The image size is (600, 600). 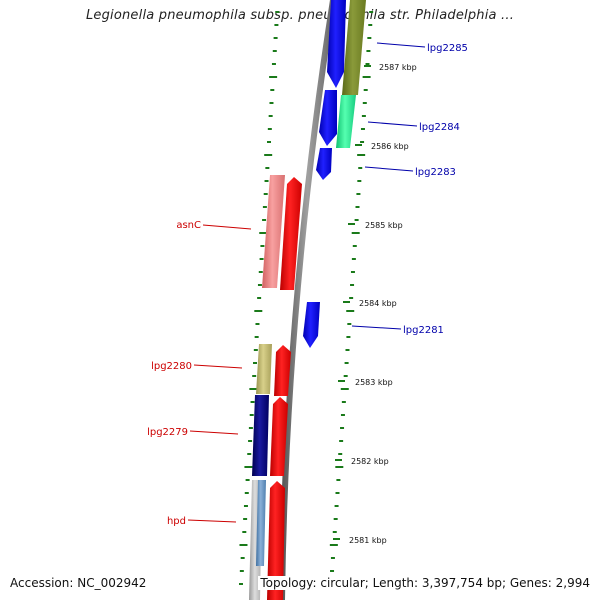 I want to click on scale-label: 2583 kbp, so click(x=374, y=382).